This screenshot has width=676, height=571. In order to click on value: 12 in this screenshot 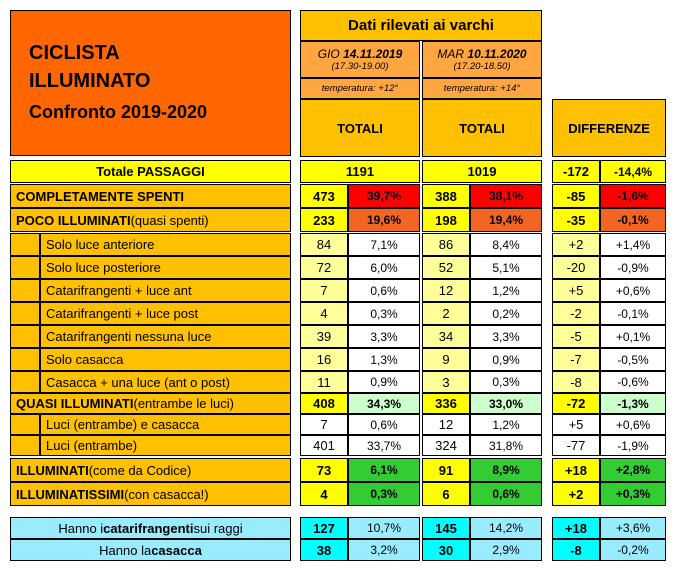, I will do `click(446, 290)`.